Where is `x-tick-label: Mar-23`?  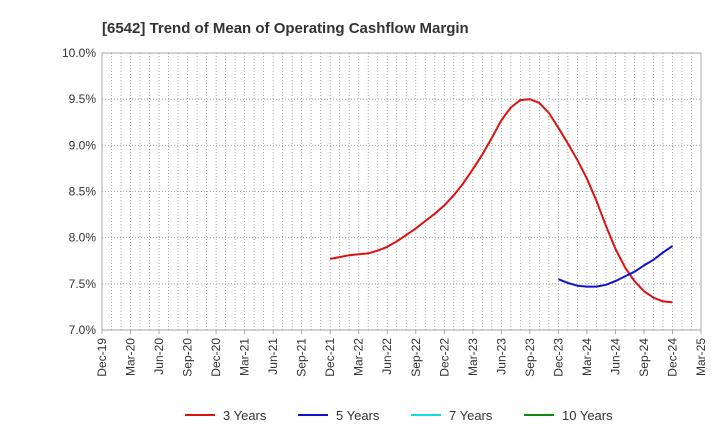 x-tick-label: Mar-23 is located at coordinates (473, 357).